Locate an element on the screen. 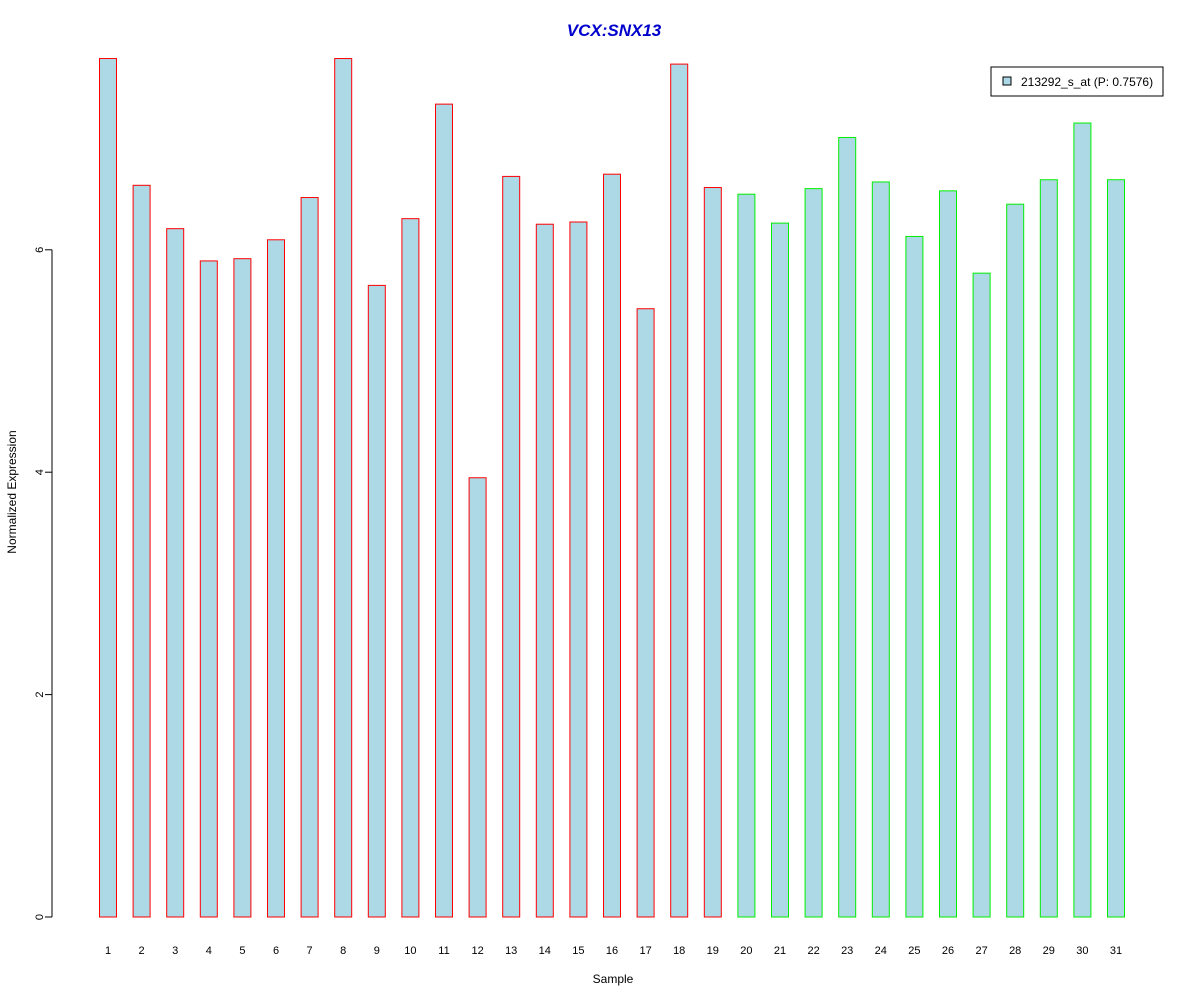 The image size is (1200, 1000). x-tick-label: 28 is located at coordinates (1015, 951).